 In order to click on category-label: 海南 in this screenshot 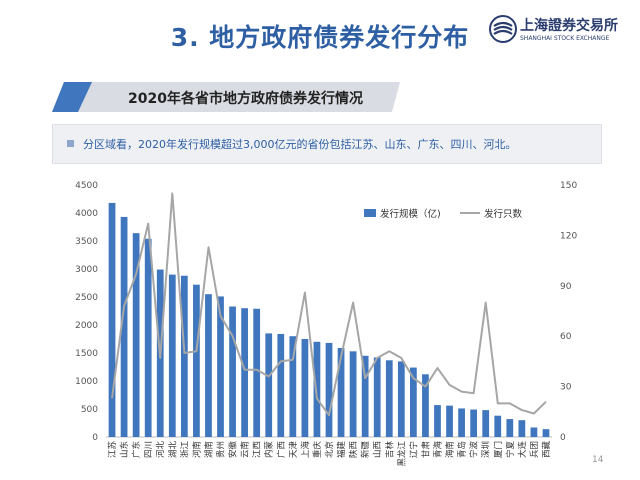, I will do `click(450, 449)`.